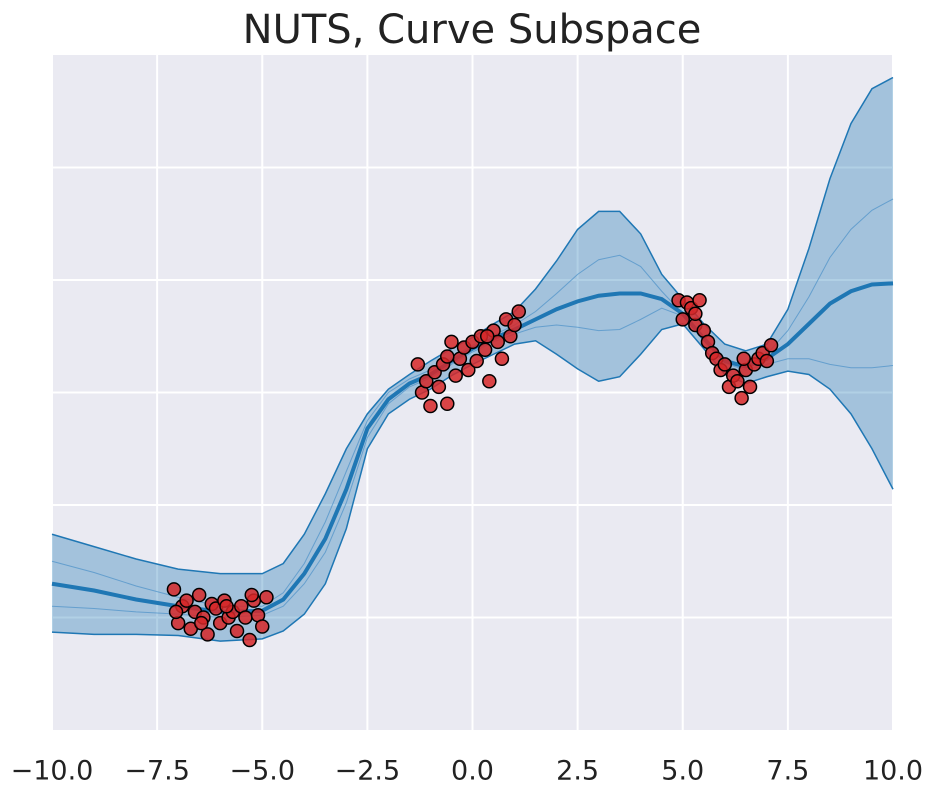  What do you see at coordinates (368, 771) in the screenshot?
I see `x-tick-label: −2.5` at bounding box center [368, 771].